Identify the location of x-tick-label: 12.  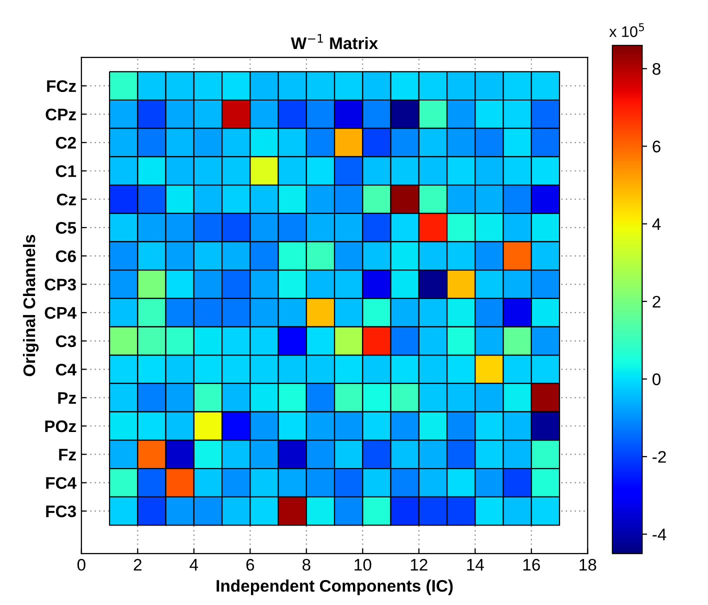
(419, 564).